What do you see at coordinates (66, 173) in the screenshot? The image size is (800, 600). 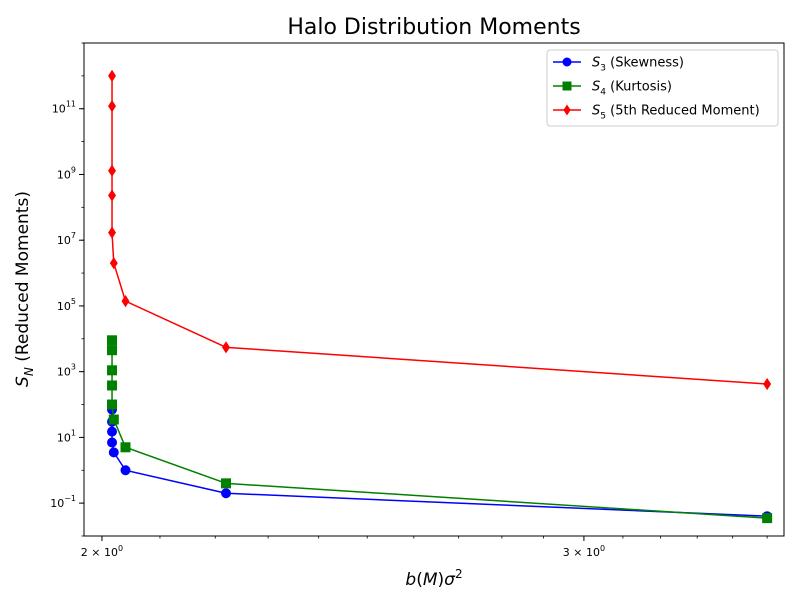 I see `y-tick-label: 10⁹` at bounding box center [66, 173].